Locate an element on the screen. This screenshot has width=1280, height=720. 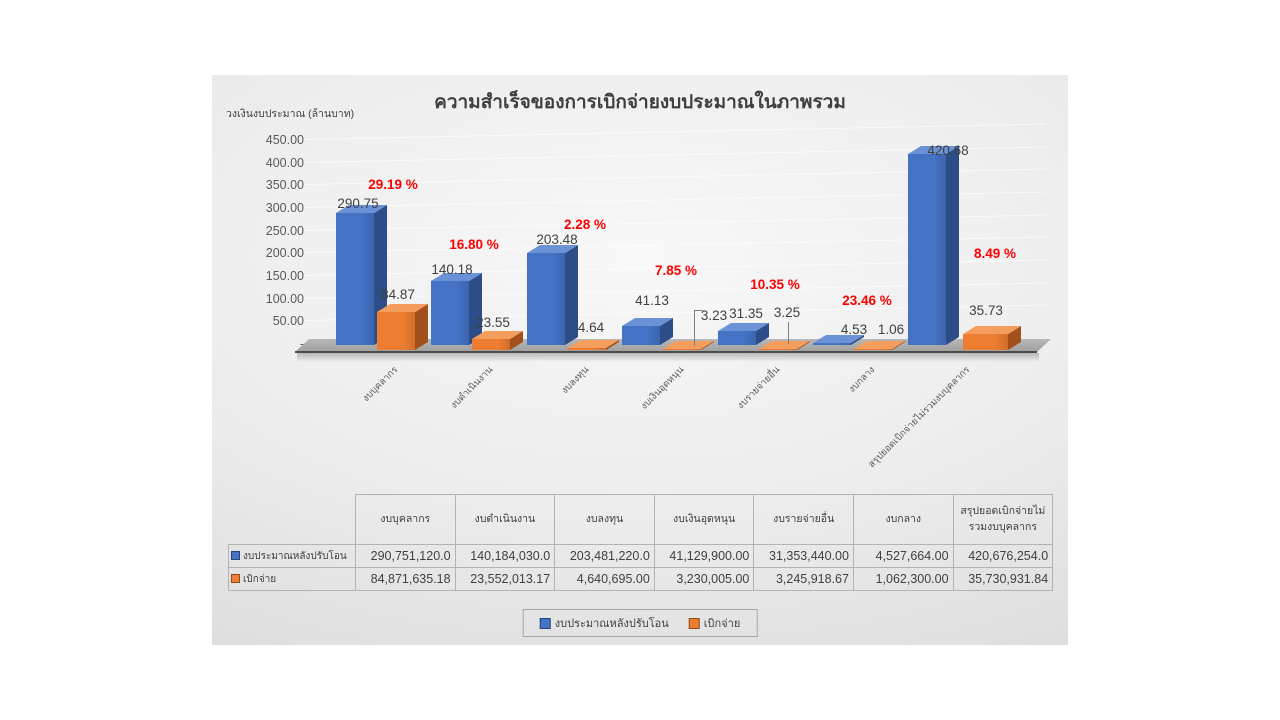
bar-budget-g3-front is located at coordinates (546, 299).